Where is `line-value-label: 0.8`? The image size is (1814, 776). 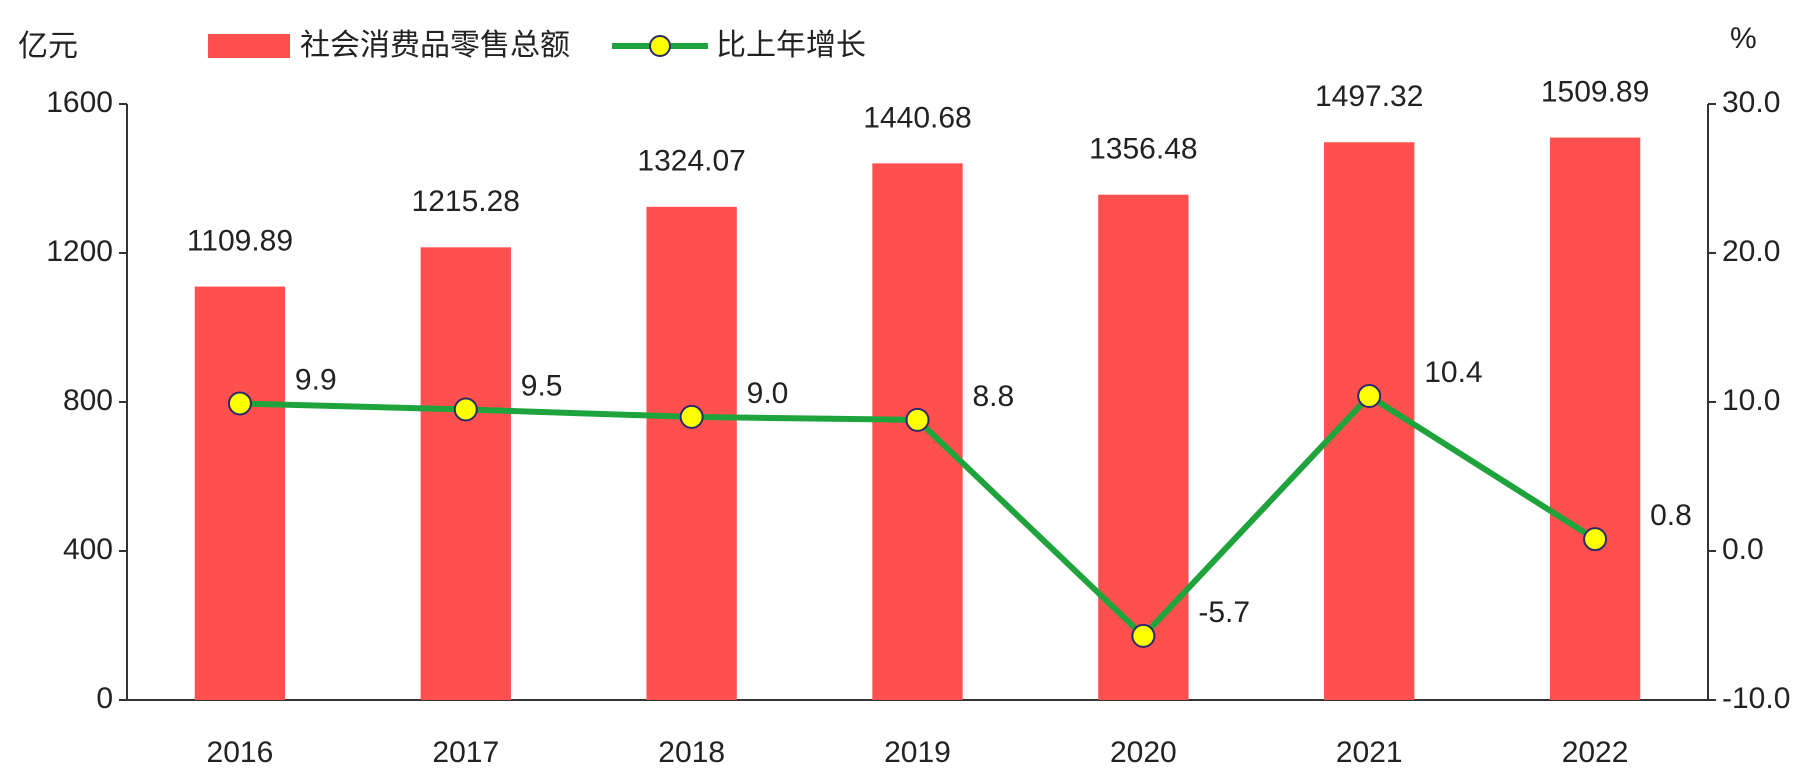 line-value-label: 0.8 is located at coordinates (1671, 515).